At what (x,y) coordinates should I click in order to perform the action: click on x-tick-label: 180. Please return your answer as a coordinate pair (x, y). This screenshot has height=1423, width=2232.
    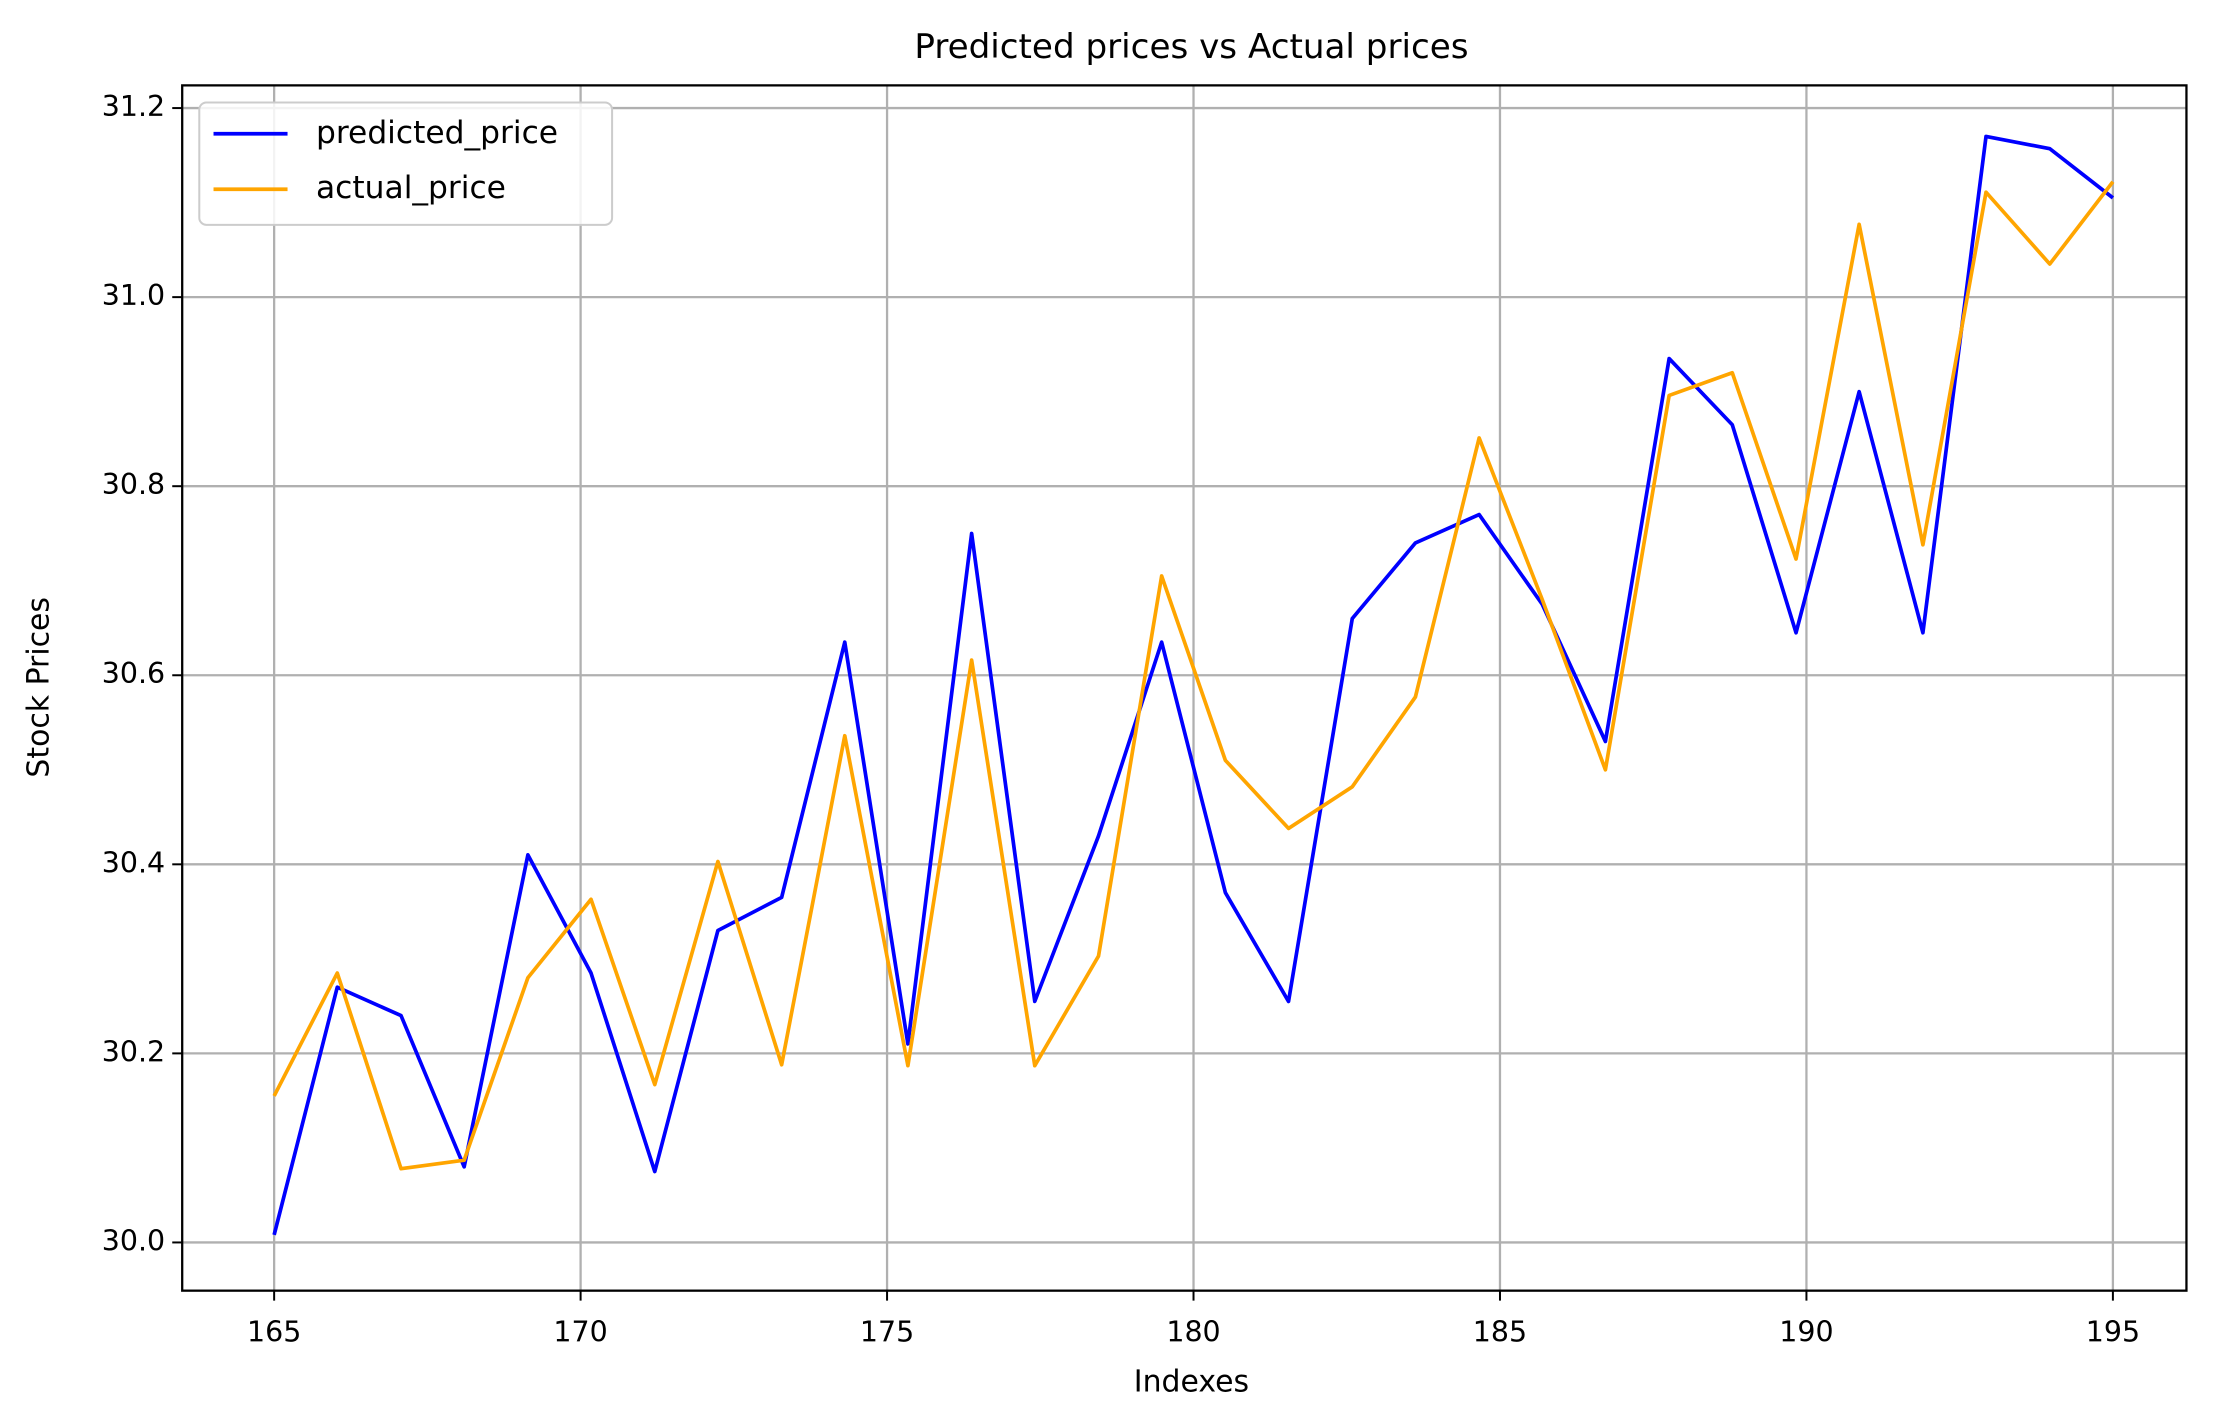
    Looking at the image, I should click on (1193, 1331).